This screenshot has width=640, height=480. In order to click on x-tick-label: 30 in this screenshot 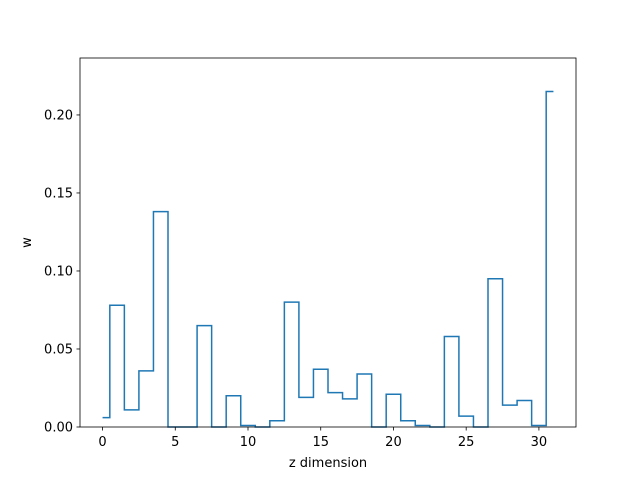, I will do `click(539, 442)`.